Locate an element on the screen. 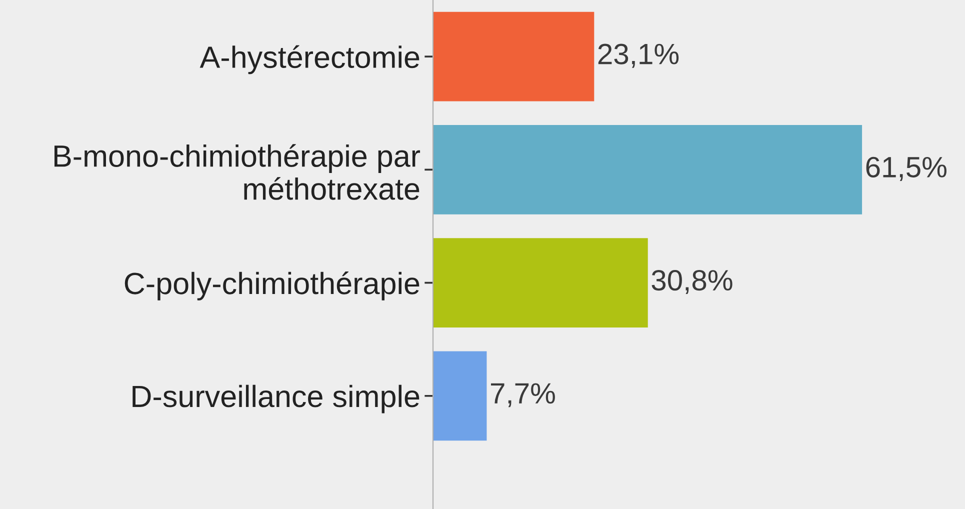 The height and width of the screenshot is (509, 965). data-label: 30,8% is located at coordinates (692, 282).